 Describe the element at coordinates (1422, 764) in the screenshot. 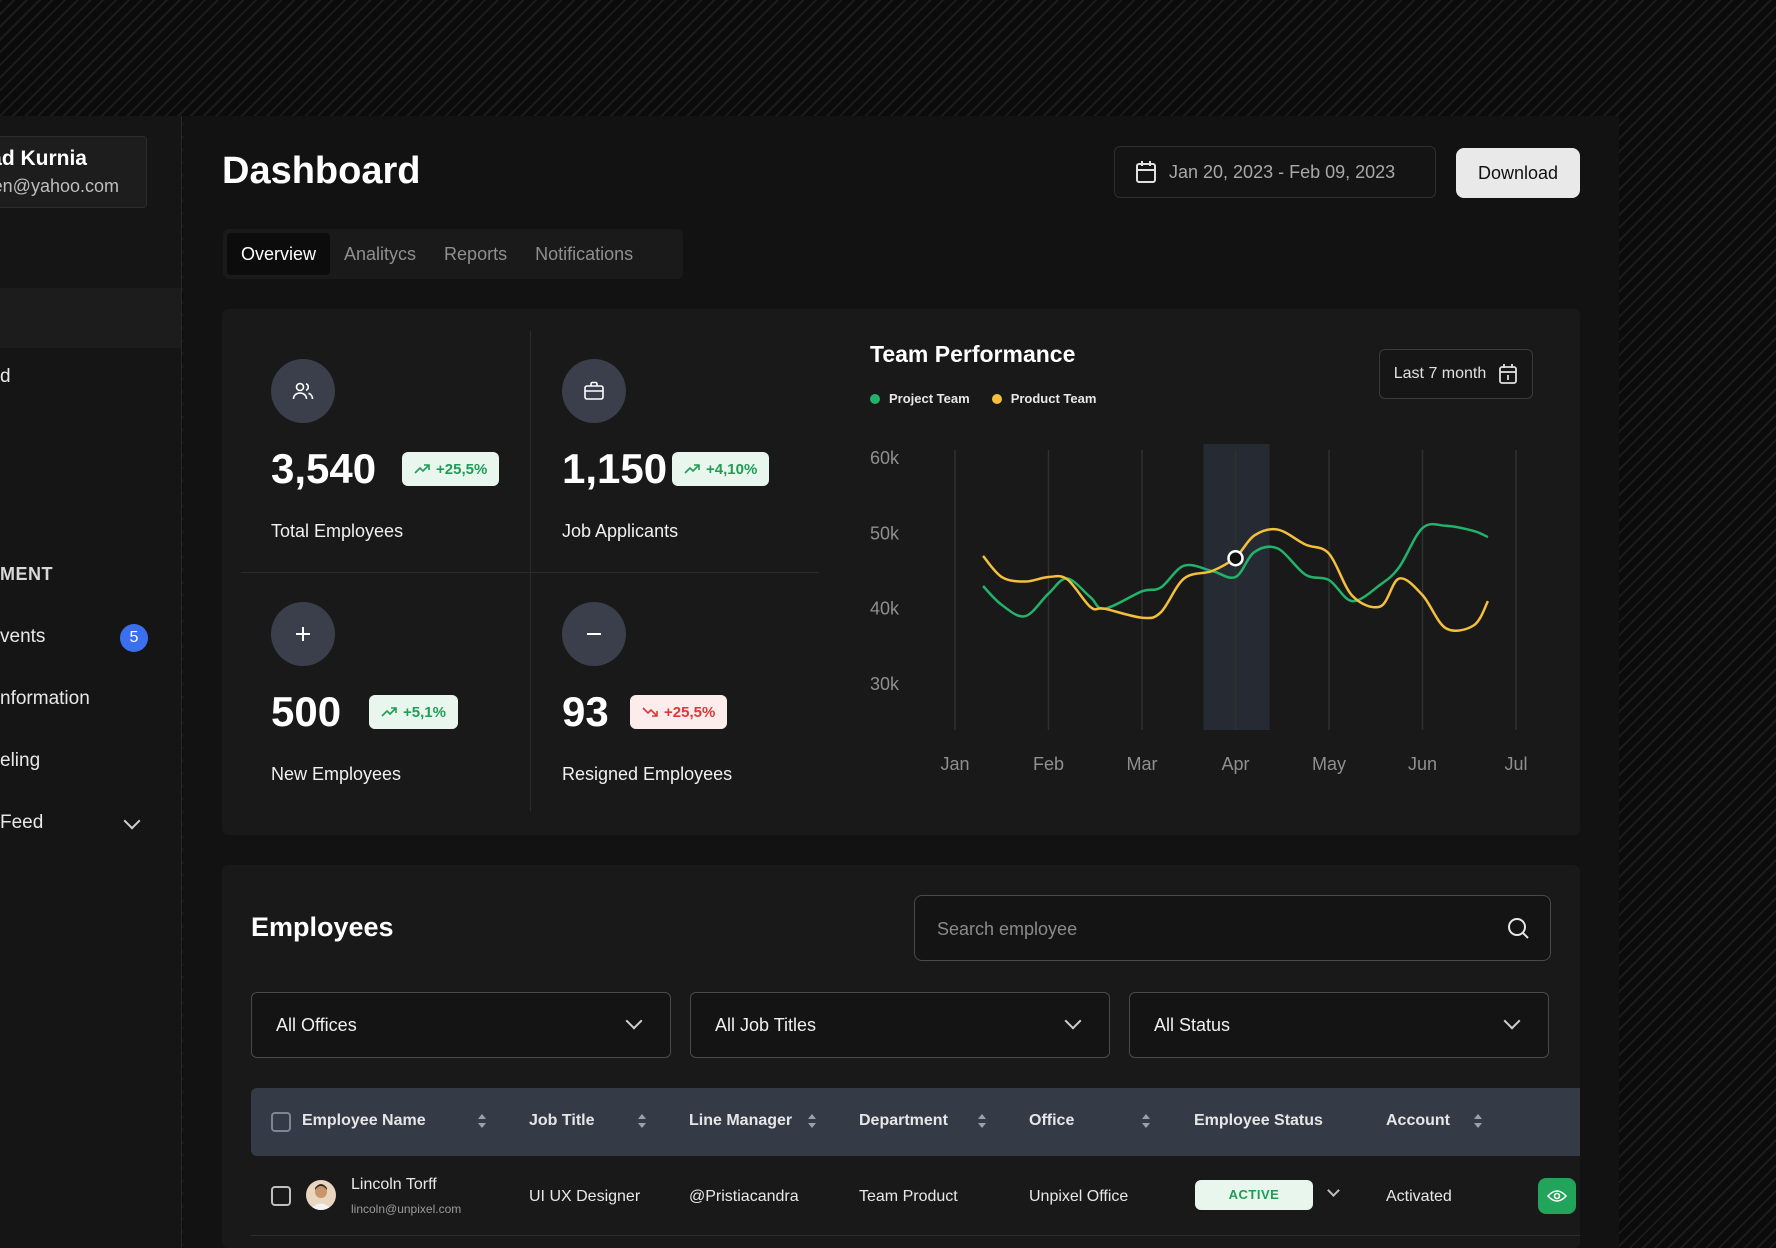

I see `x-tick-label: Jun` at that location.